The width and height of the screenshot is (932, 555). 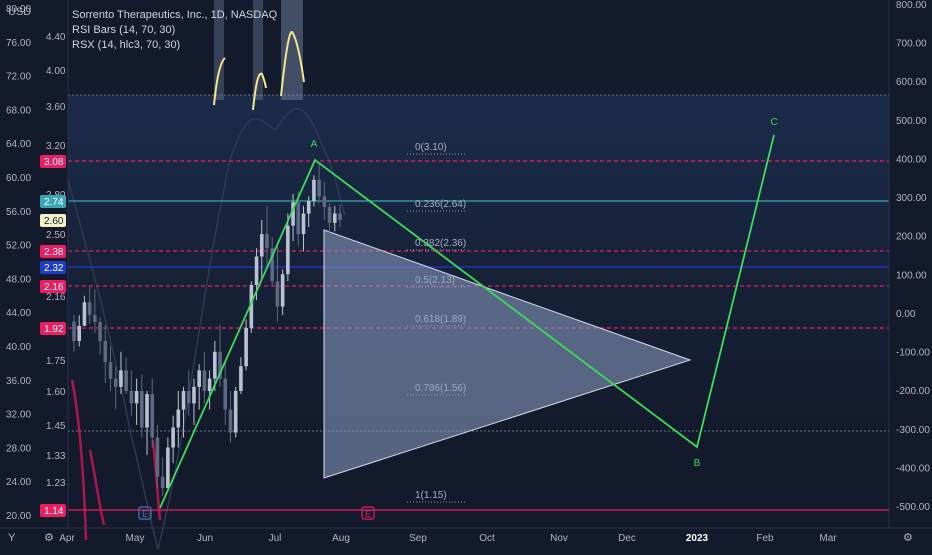 What do you see at coordinates (56, 392) in the screenshot?
I see `price-tick: 1.60` at bounding box center [56, 392].